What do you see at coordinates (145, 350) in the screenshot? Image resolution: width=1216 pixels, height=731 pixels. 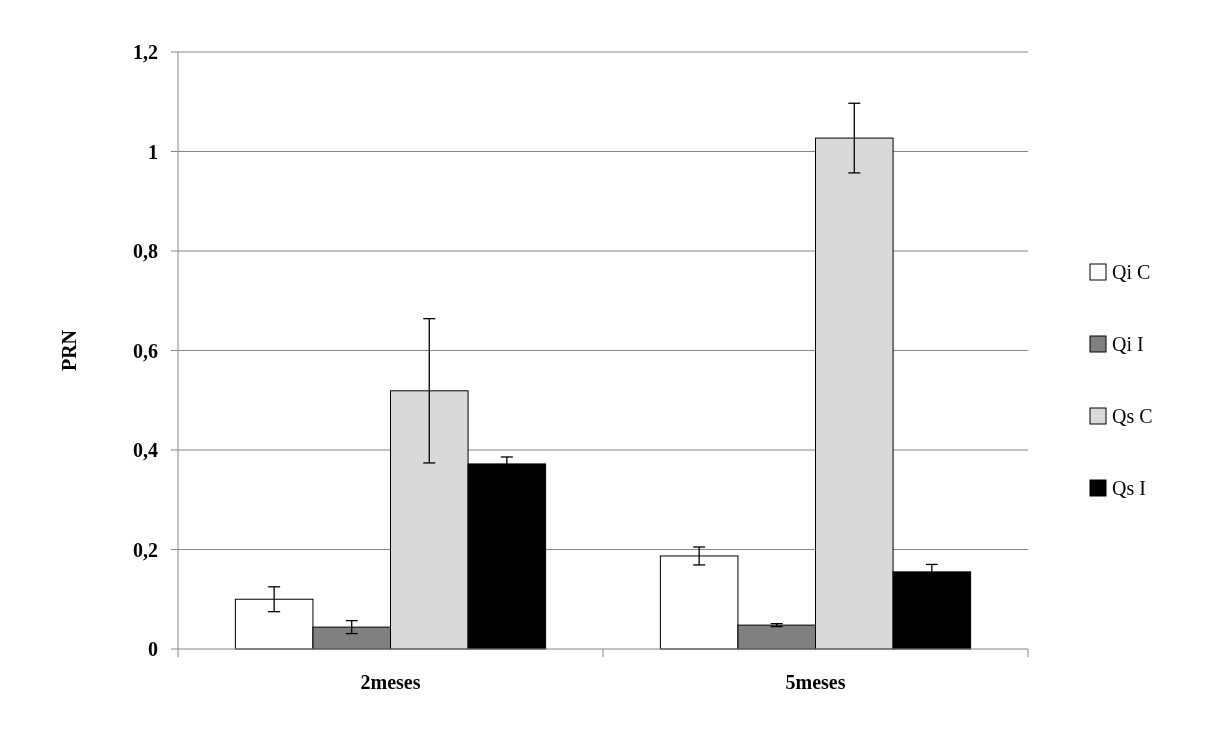 I see `y-tick-label: 0,6` at bounding box center [145, 350].